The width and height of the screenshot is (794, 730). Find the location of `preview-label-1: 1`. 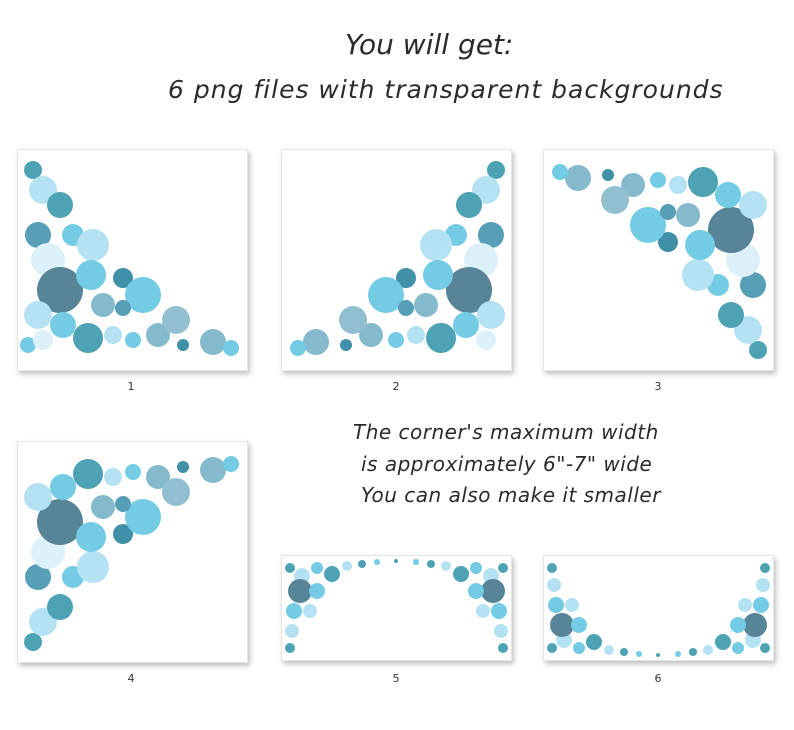

preview-label-1: 1 is located at coordinates (131, 386).